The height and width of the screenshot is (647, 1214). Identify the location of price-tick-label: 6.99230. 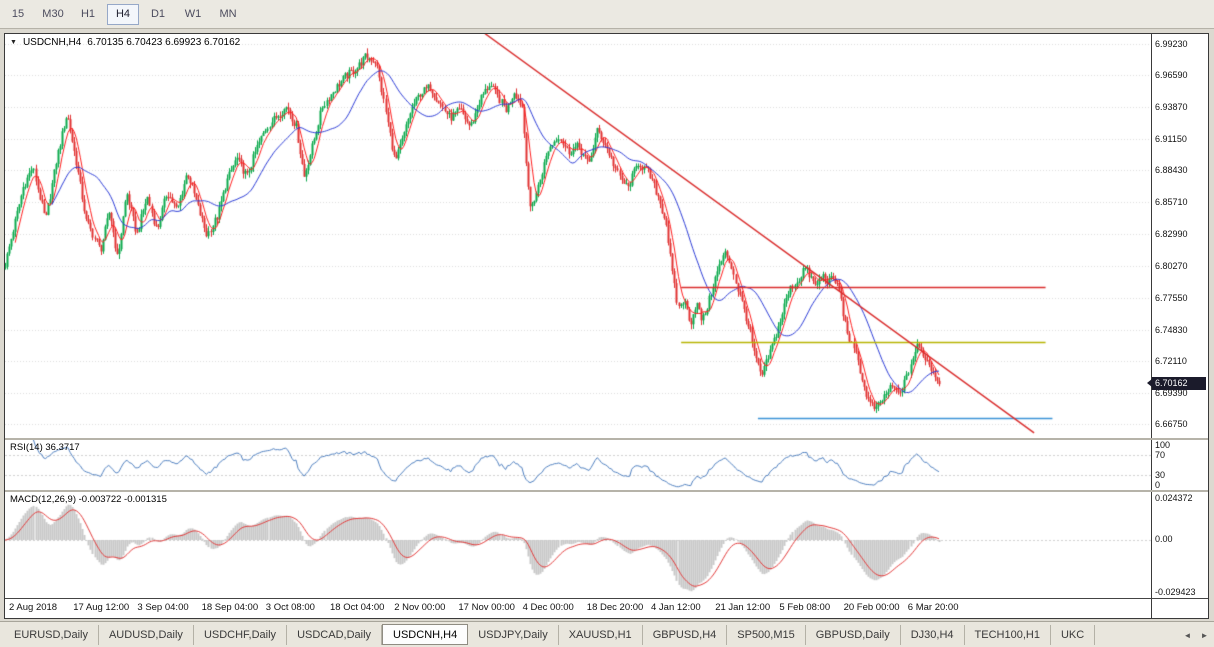
(1171, 44).